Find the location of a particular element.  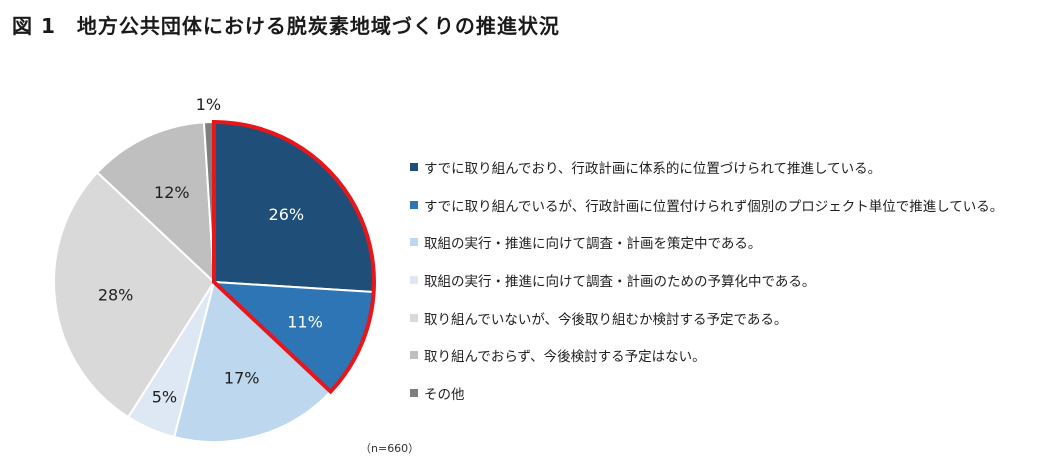

sample-size-note: （n=660） is located at coordinates (390, 448).